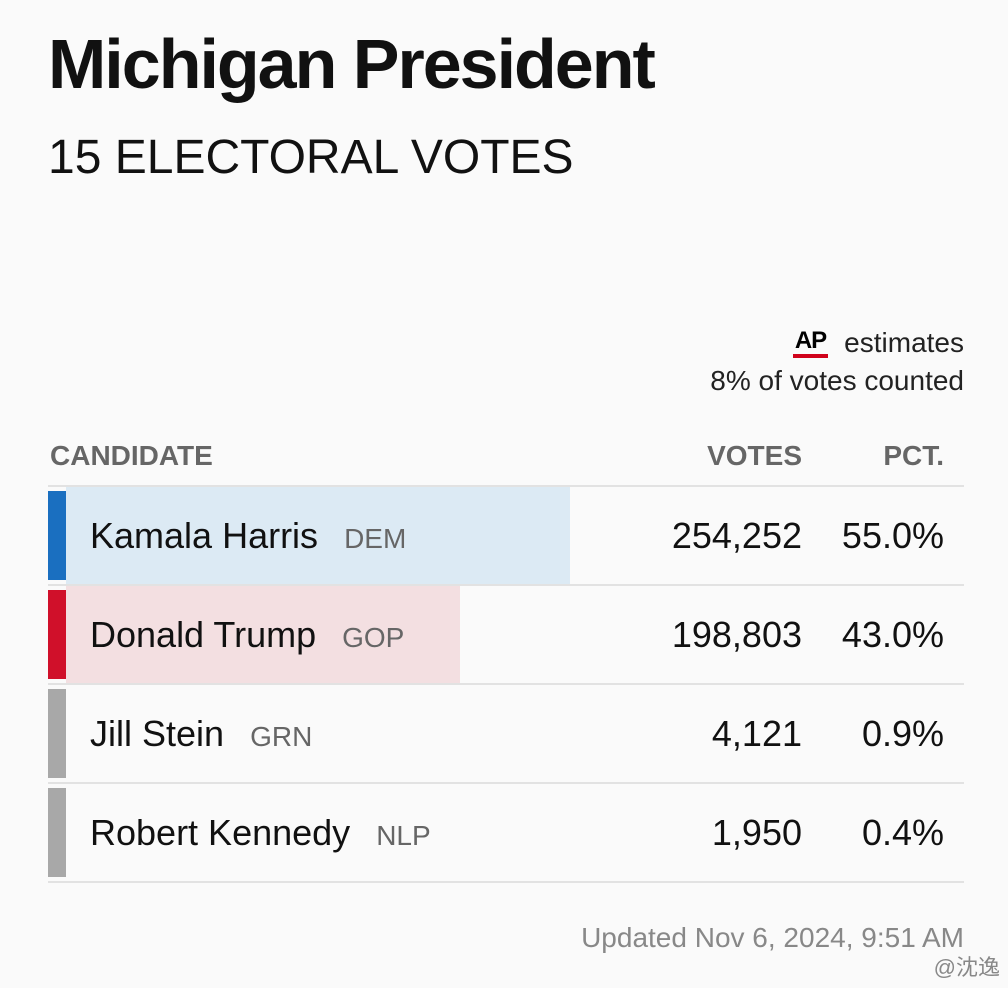 The height and width of the screenshot is (988, 1008). I want to click on vote-percentage: 43.0%, so click(892, 634).